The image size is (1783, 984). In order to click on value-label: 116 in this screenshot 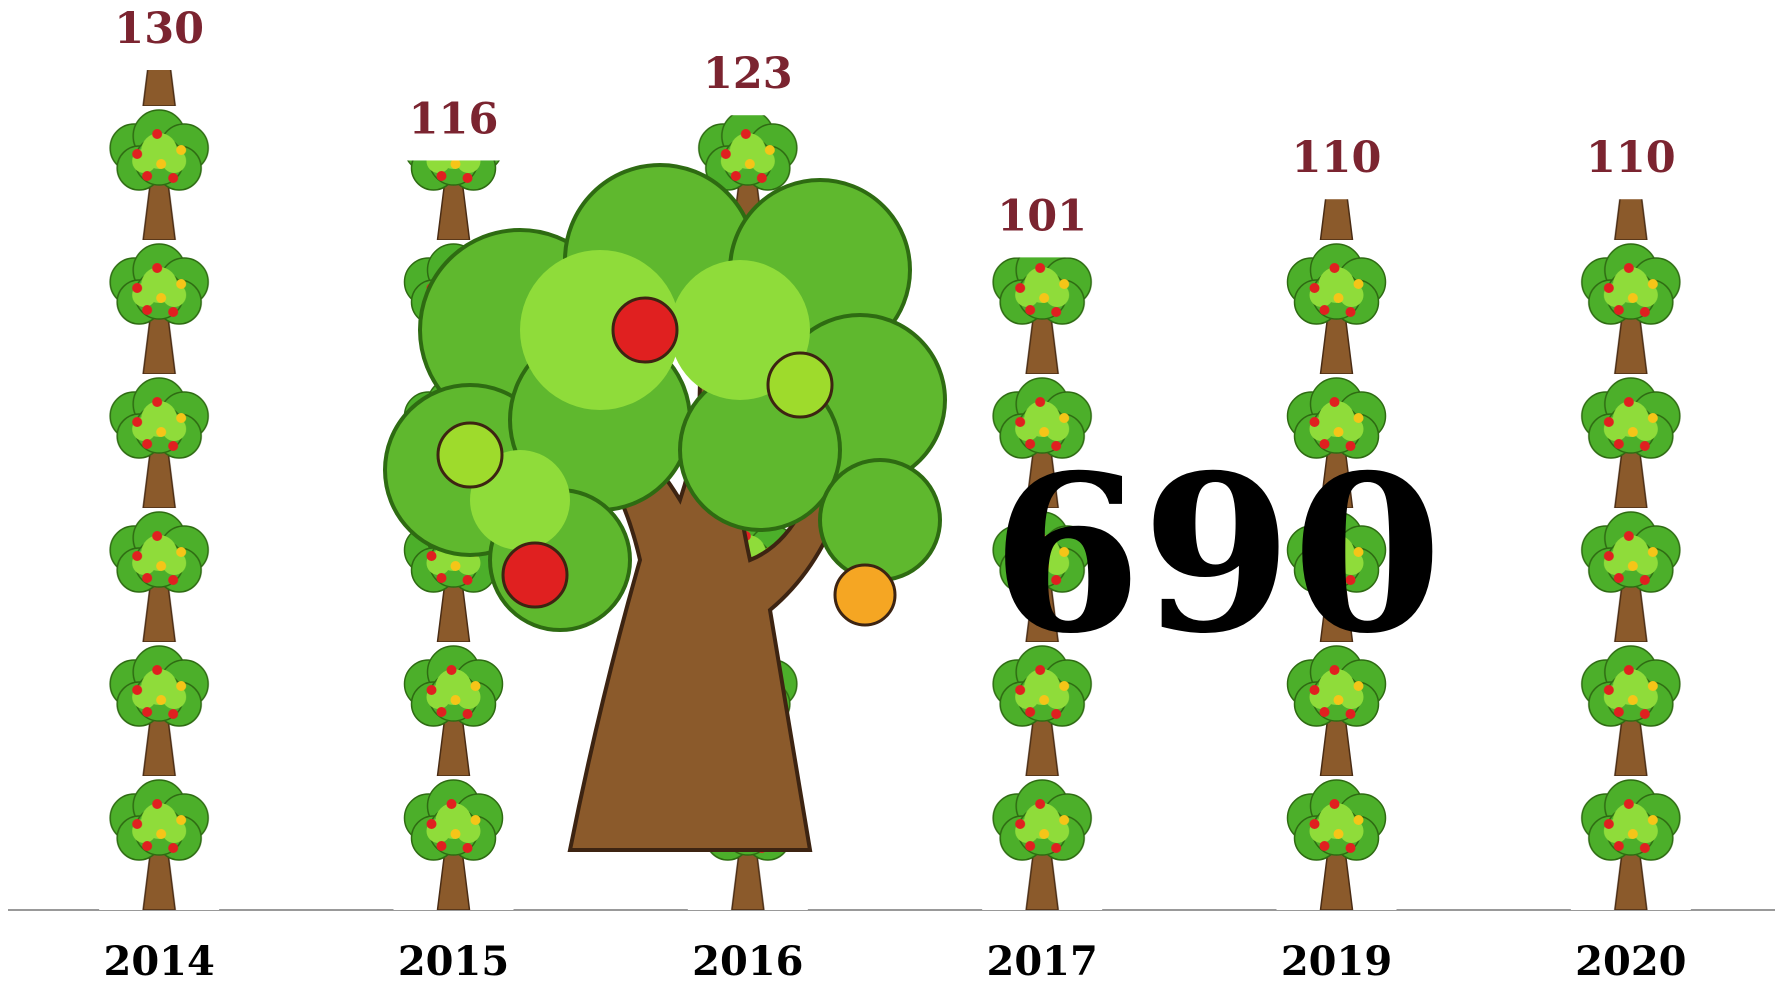, I will do `click(454, 119)`.